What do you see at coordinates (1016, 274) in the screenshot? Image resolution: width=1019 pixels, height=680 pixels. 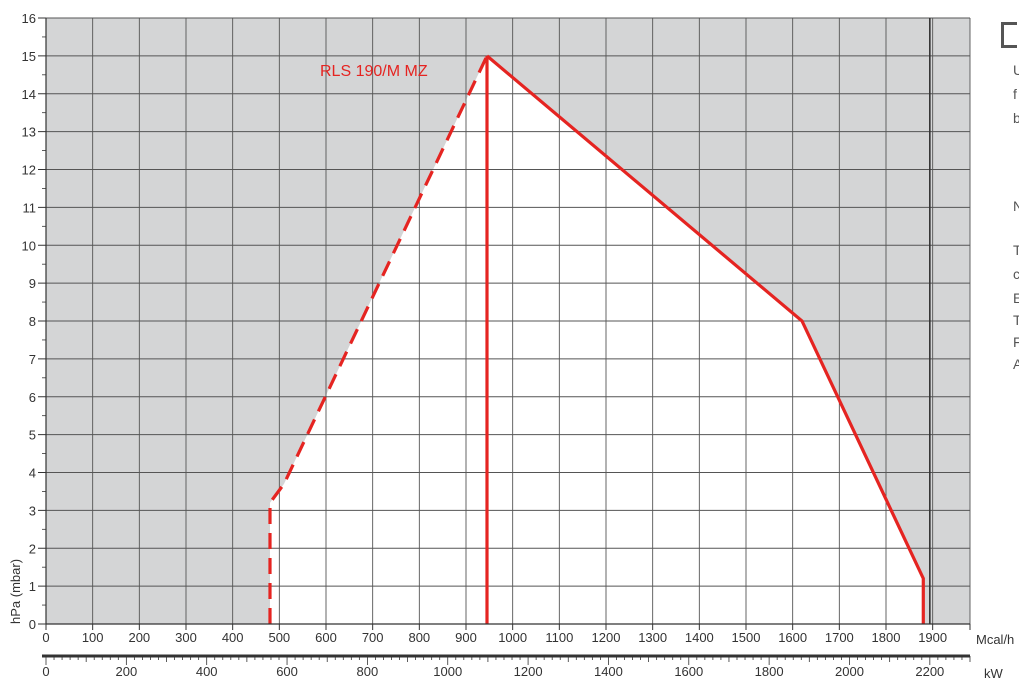 I see `side-text-6: c` at bounding box center [1016, 274].